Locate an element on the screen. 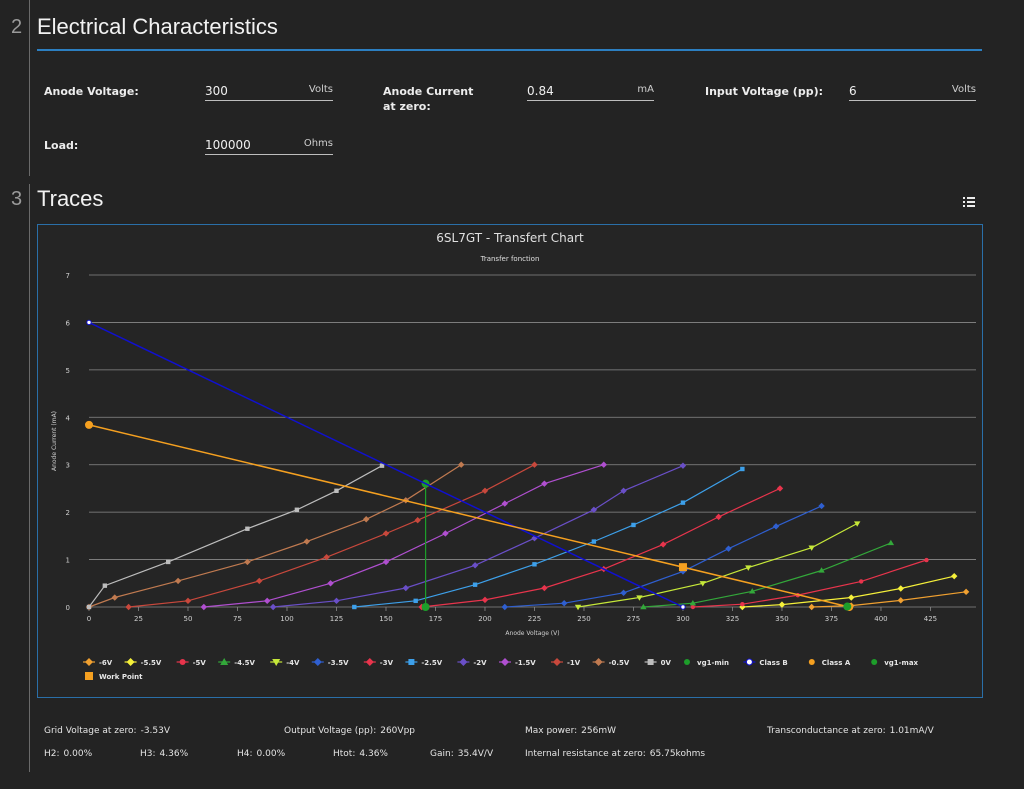  legend-item-6v-label: -6V is located at coordinates (106, 663).